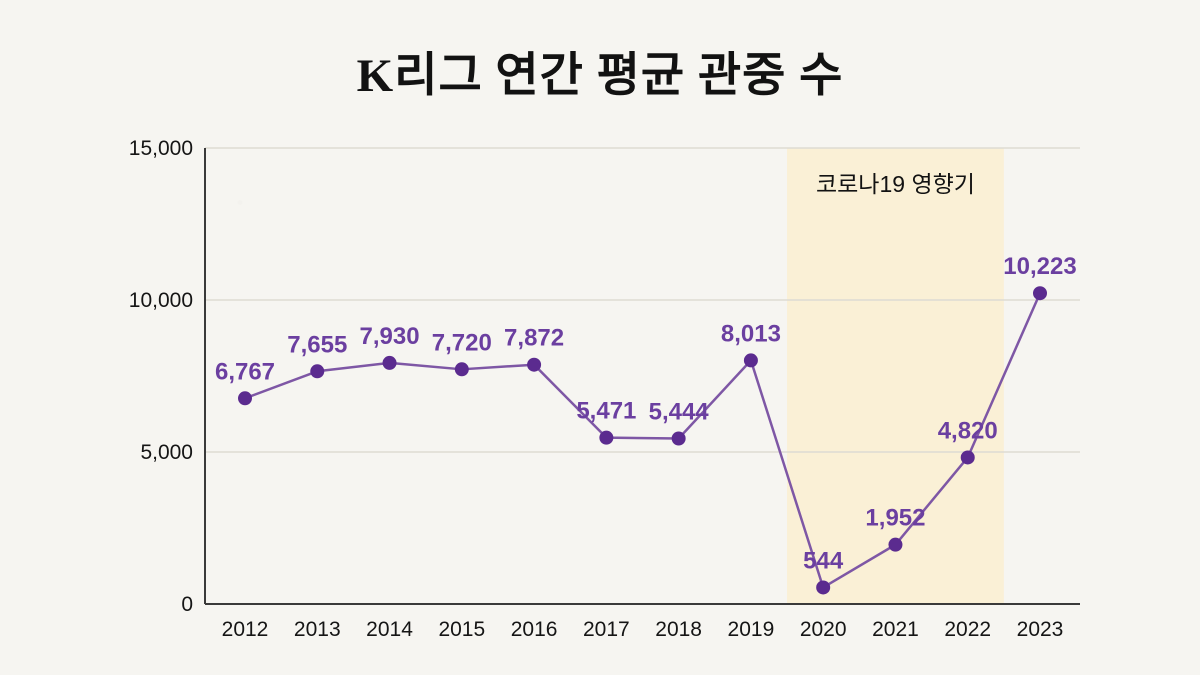  I want to click on y-axis-tick-label: 0, so click(187, 604).